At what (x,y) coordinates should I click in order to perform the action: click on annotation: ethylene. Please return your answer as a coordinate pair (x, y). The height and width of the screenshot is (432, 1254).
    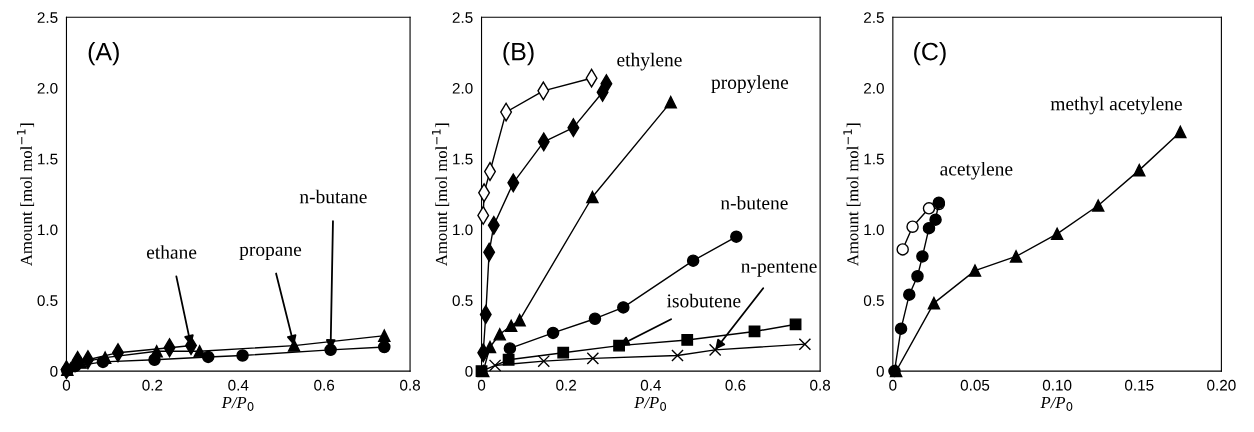
    Looking at the image, I should click on (649, 61).